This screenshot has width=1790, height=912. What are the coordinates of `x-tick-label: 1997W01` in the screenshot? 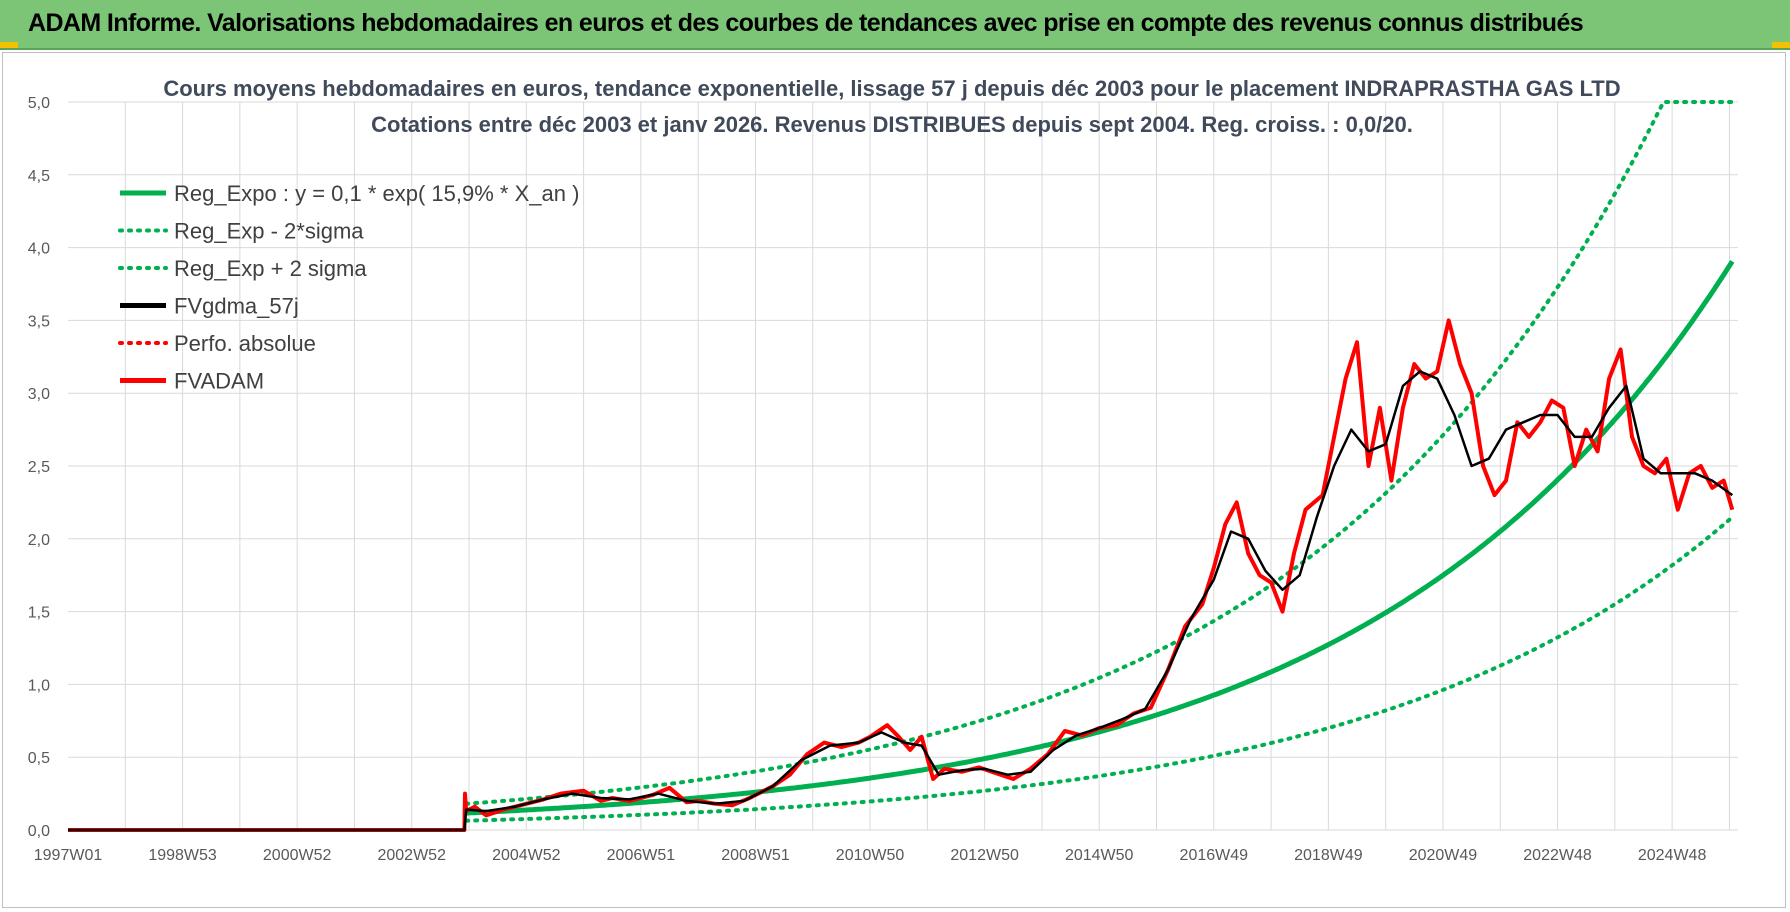 It's located at (68, 855).